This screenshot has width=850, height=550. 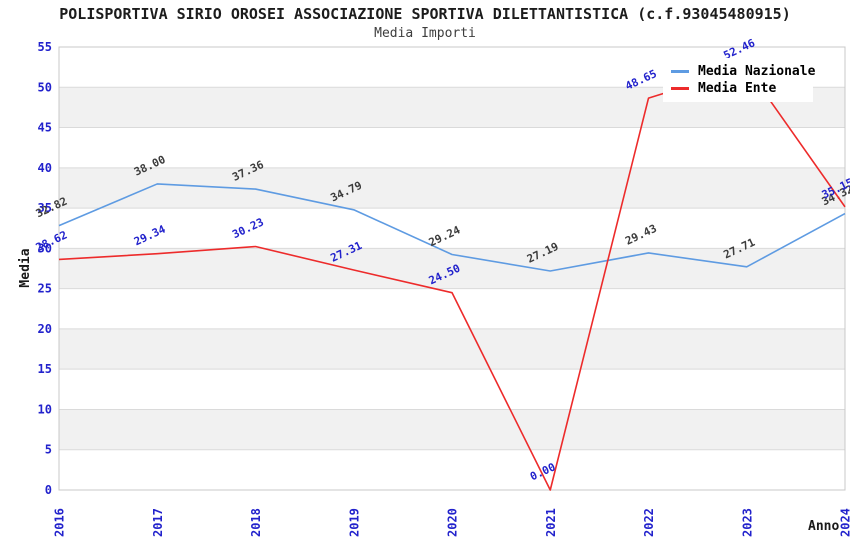 I want to click on x-tick-label: 2022, so click(x=649, y=522).